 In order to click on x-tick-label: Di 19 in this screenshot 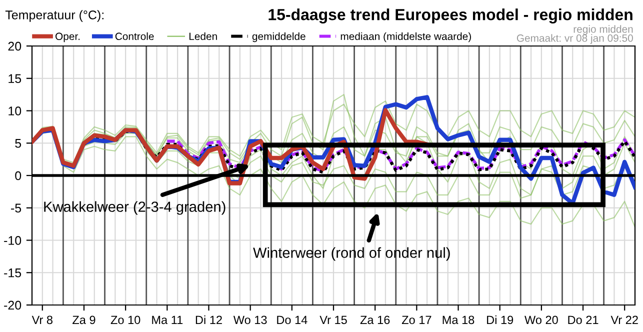, I will do `click(500, 319)`.